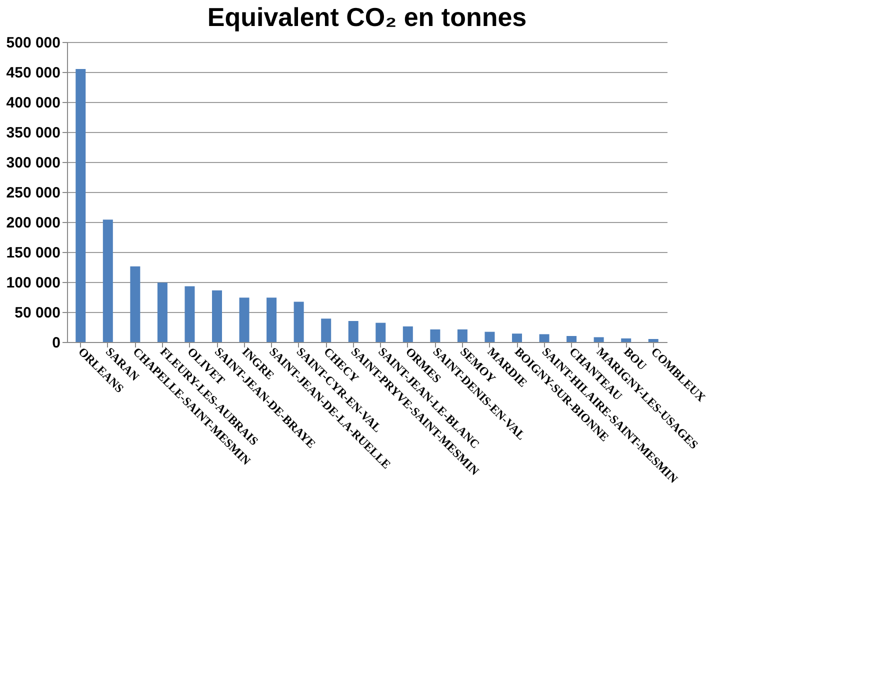 The width and height of the screenshot is (881, 698). What do you see at coordinates (33, 223) in the screenshot?
I see `y-tick-label: 200 000` at bounding box center [33, 223].